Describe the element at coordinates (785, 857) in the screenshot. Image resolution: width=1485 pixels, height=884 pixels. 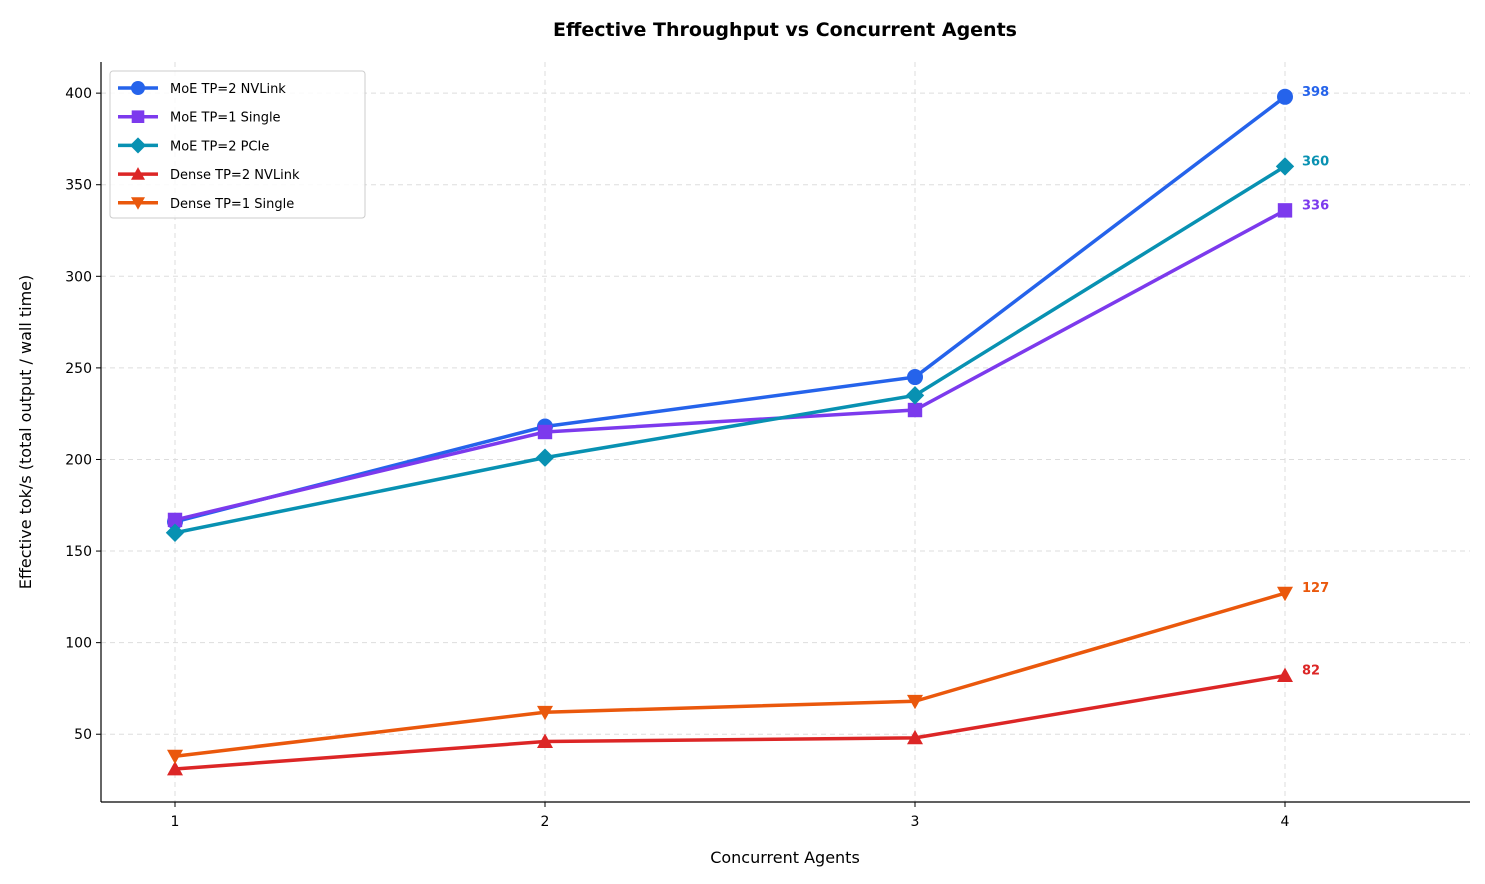
I see `x-axis-label: Concurrent Agents` at that location.